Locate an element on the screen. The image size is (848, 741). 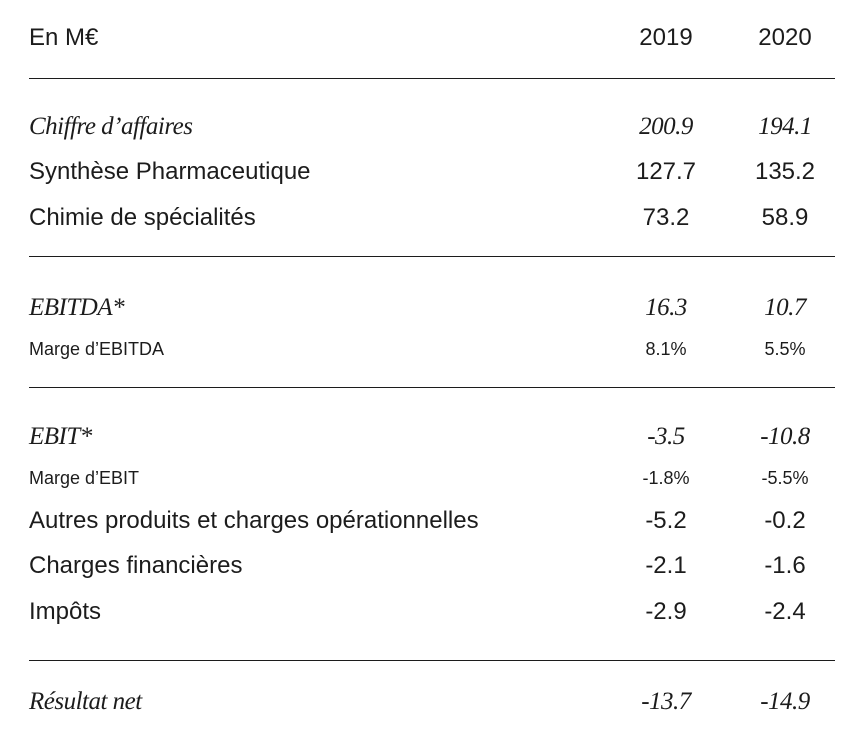
value-2019: -13.7 is located at coordinates (666, 701).